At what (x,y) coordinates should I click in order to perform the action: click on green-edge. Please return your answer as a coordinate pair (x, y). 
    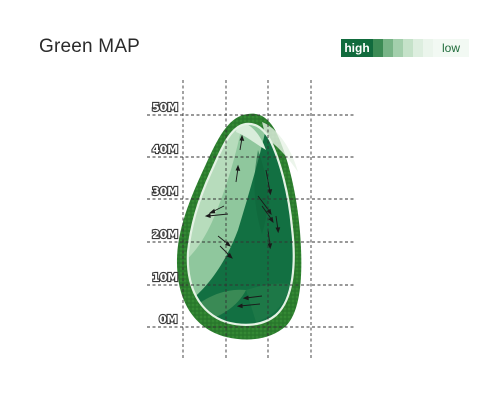
    Looking at the image, I should click on (240, 224).